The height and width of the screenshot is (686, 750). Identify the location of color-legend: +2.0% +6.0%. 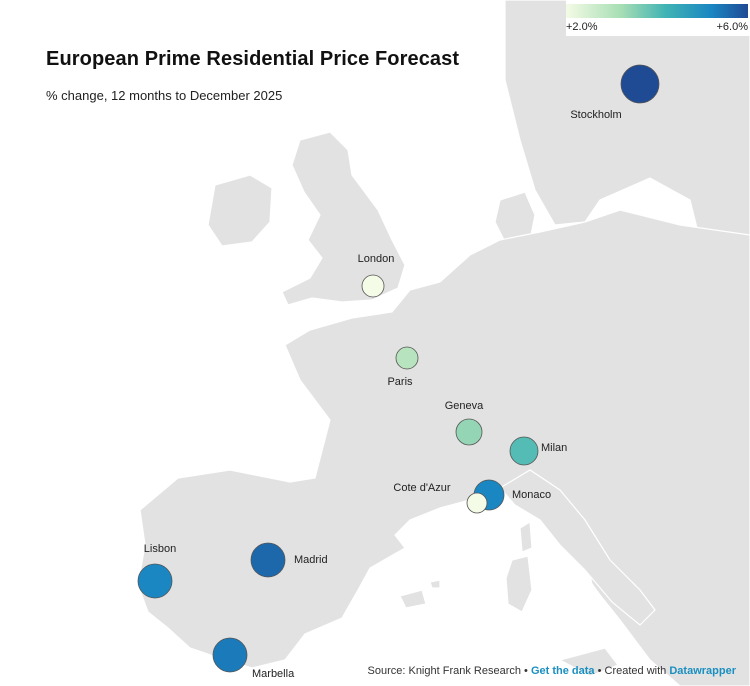
(658, 18).